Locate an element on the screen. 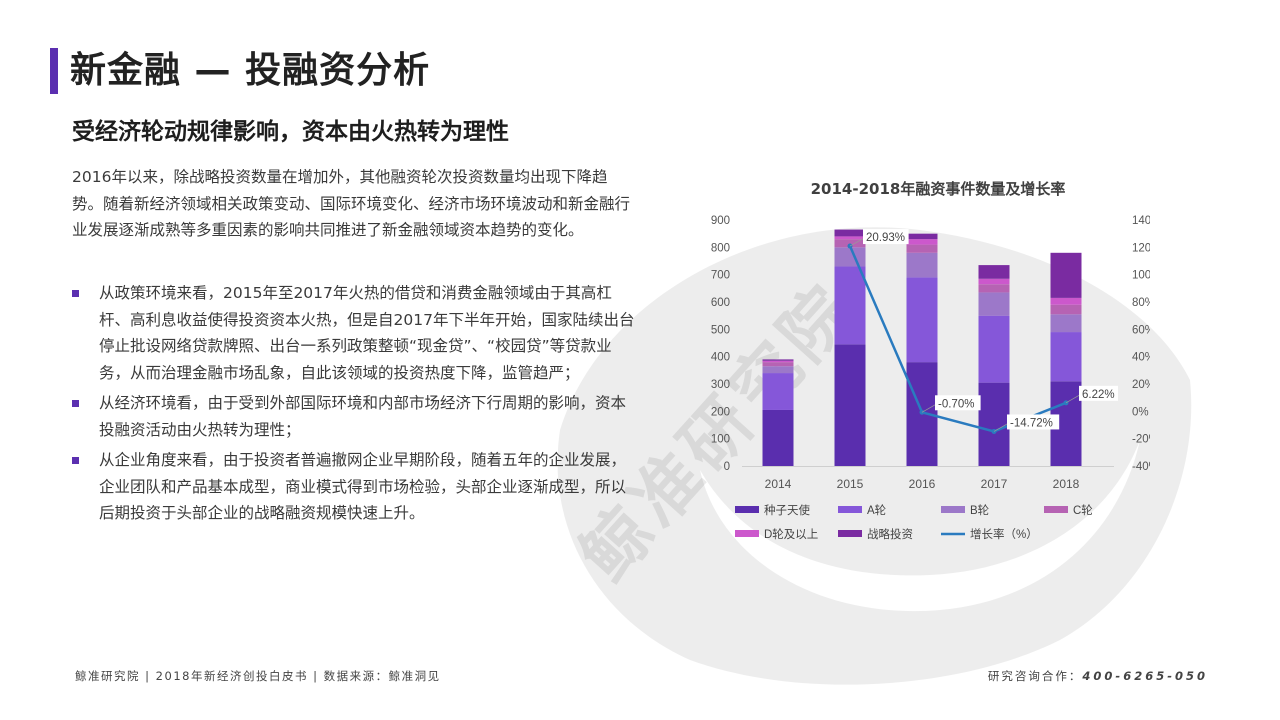  growth-rate-label: 6.22% is located at coordinates (1098, 395).